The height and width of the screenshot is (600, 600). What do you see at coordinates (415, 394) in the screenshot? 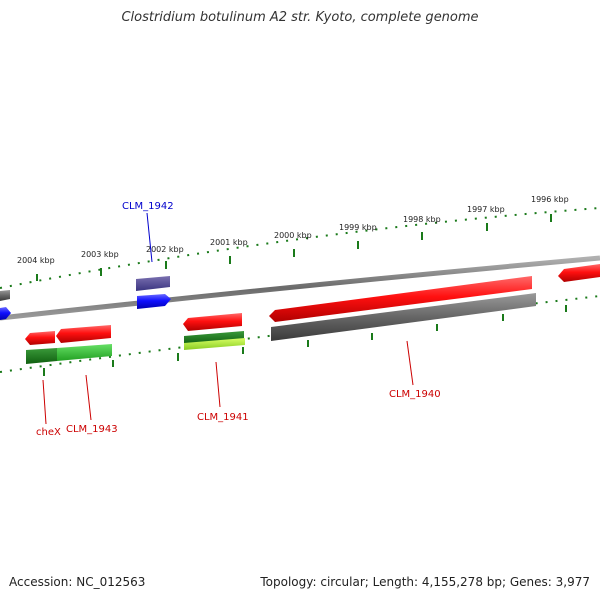
I see `gene-label-clm-1940: CLM_1940` at bounding box center [415, 394].